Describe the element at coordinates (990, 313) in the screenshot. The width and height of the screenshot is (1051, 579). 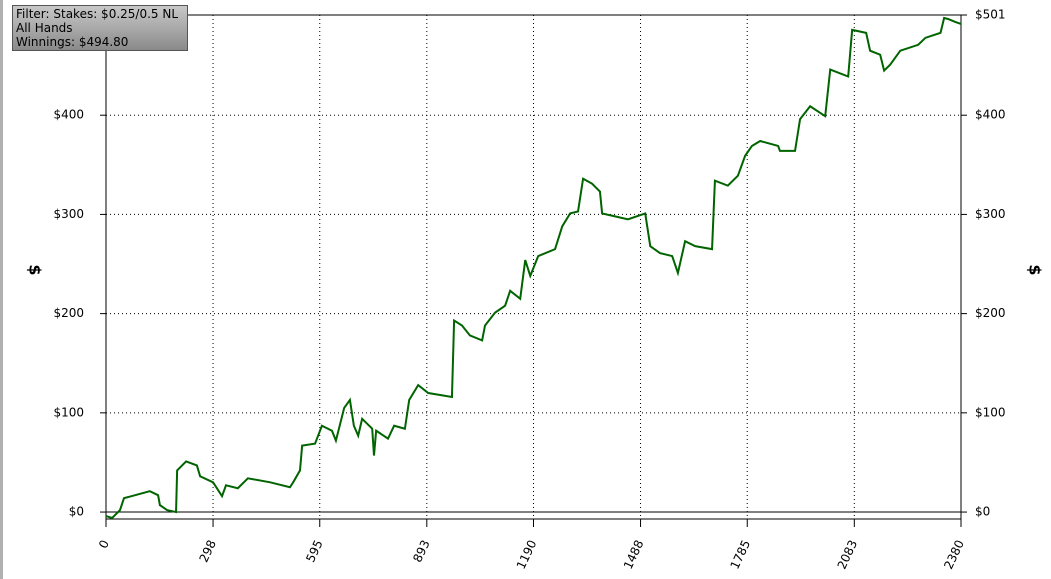
I see `y2-tick-label: $200` at that location.